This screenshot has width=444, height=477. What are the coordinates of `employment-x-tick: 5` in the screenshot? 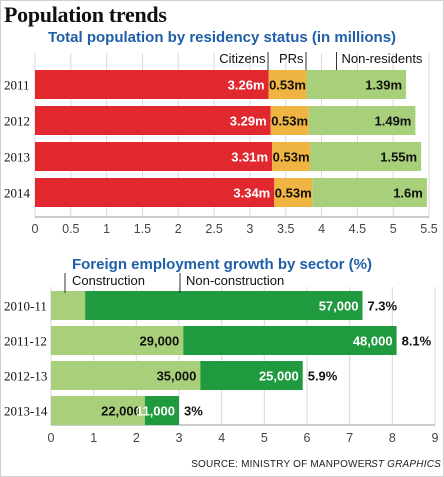 It's located at (264, 438).